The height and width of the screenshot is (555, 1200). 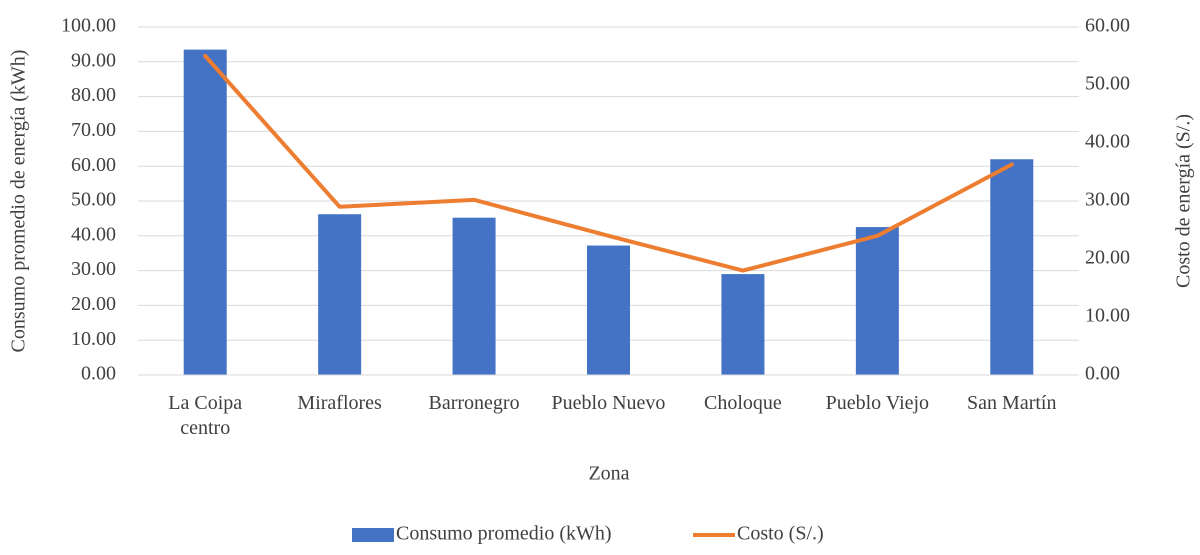 What do you see at coordinates (504, 534) in the screenshot?
I see `legend-label: Consumo promedio (kWh)` at bounding box center [504, 534].